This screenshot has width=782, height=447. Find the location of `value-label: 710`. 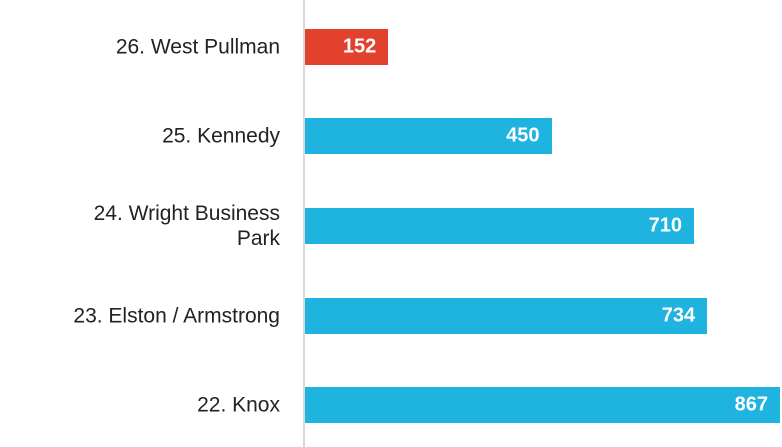

value-label: 710 is located at coordinates (665, 225).